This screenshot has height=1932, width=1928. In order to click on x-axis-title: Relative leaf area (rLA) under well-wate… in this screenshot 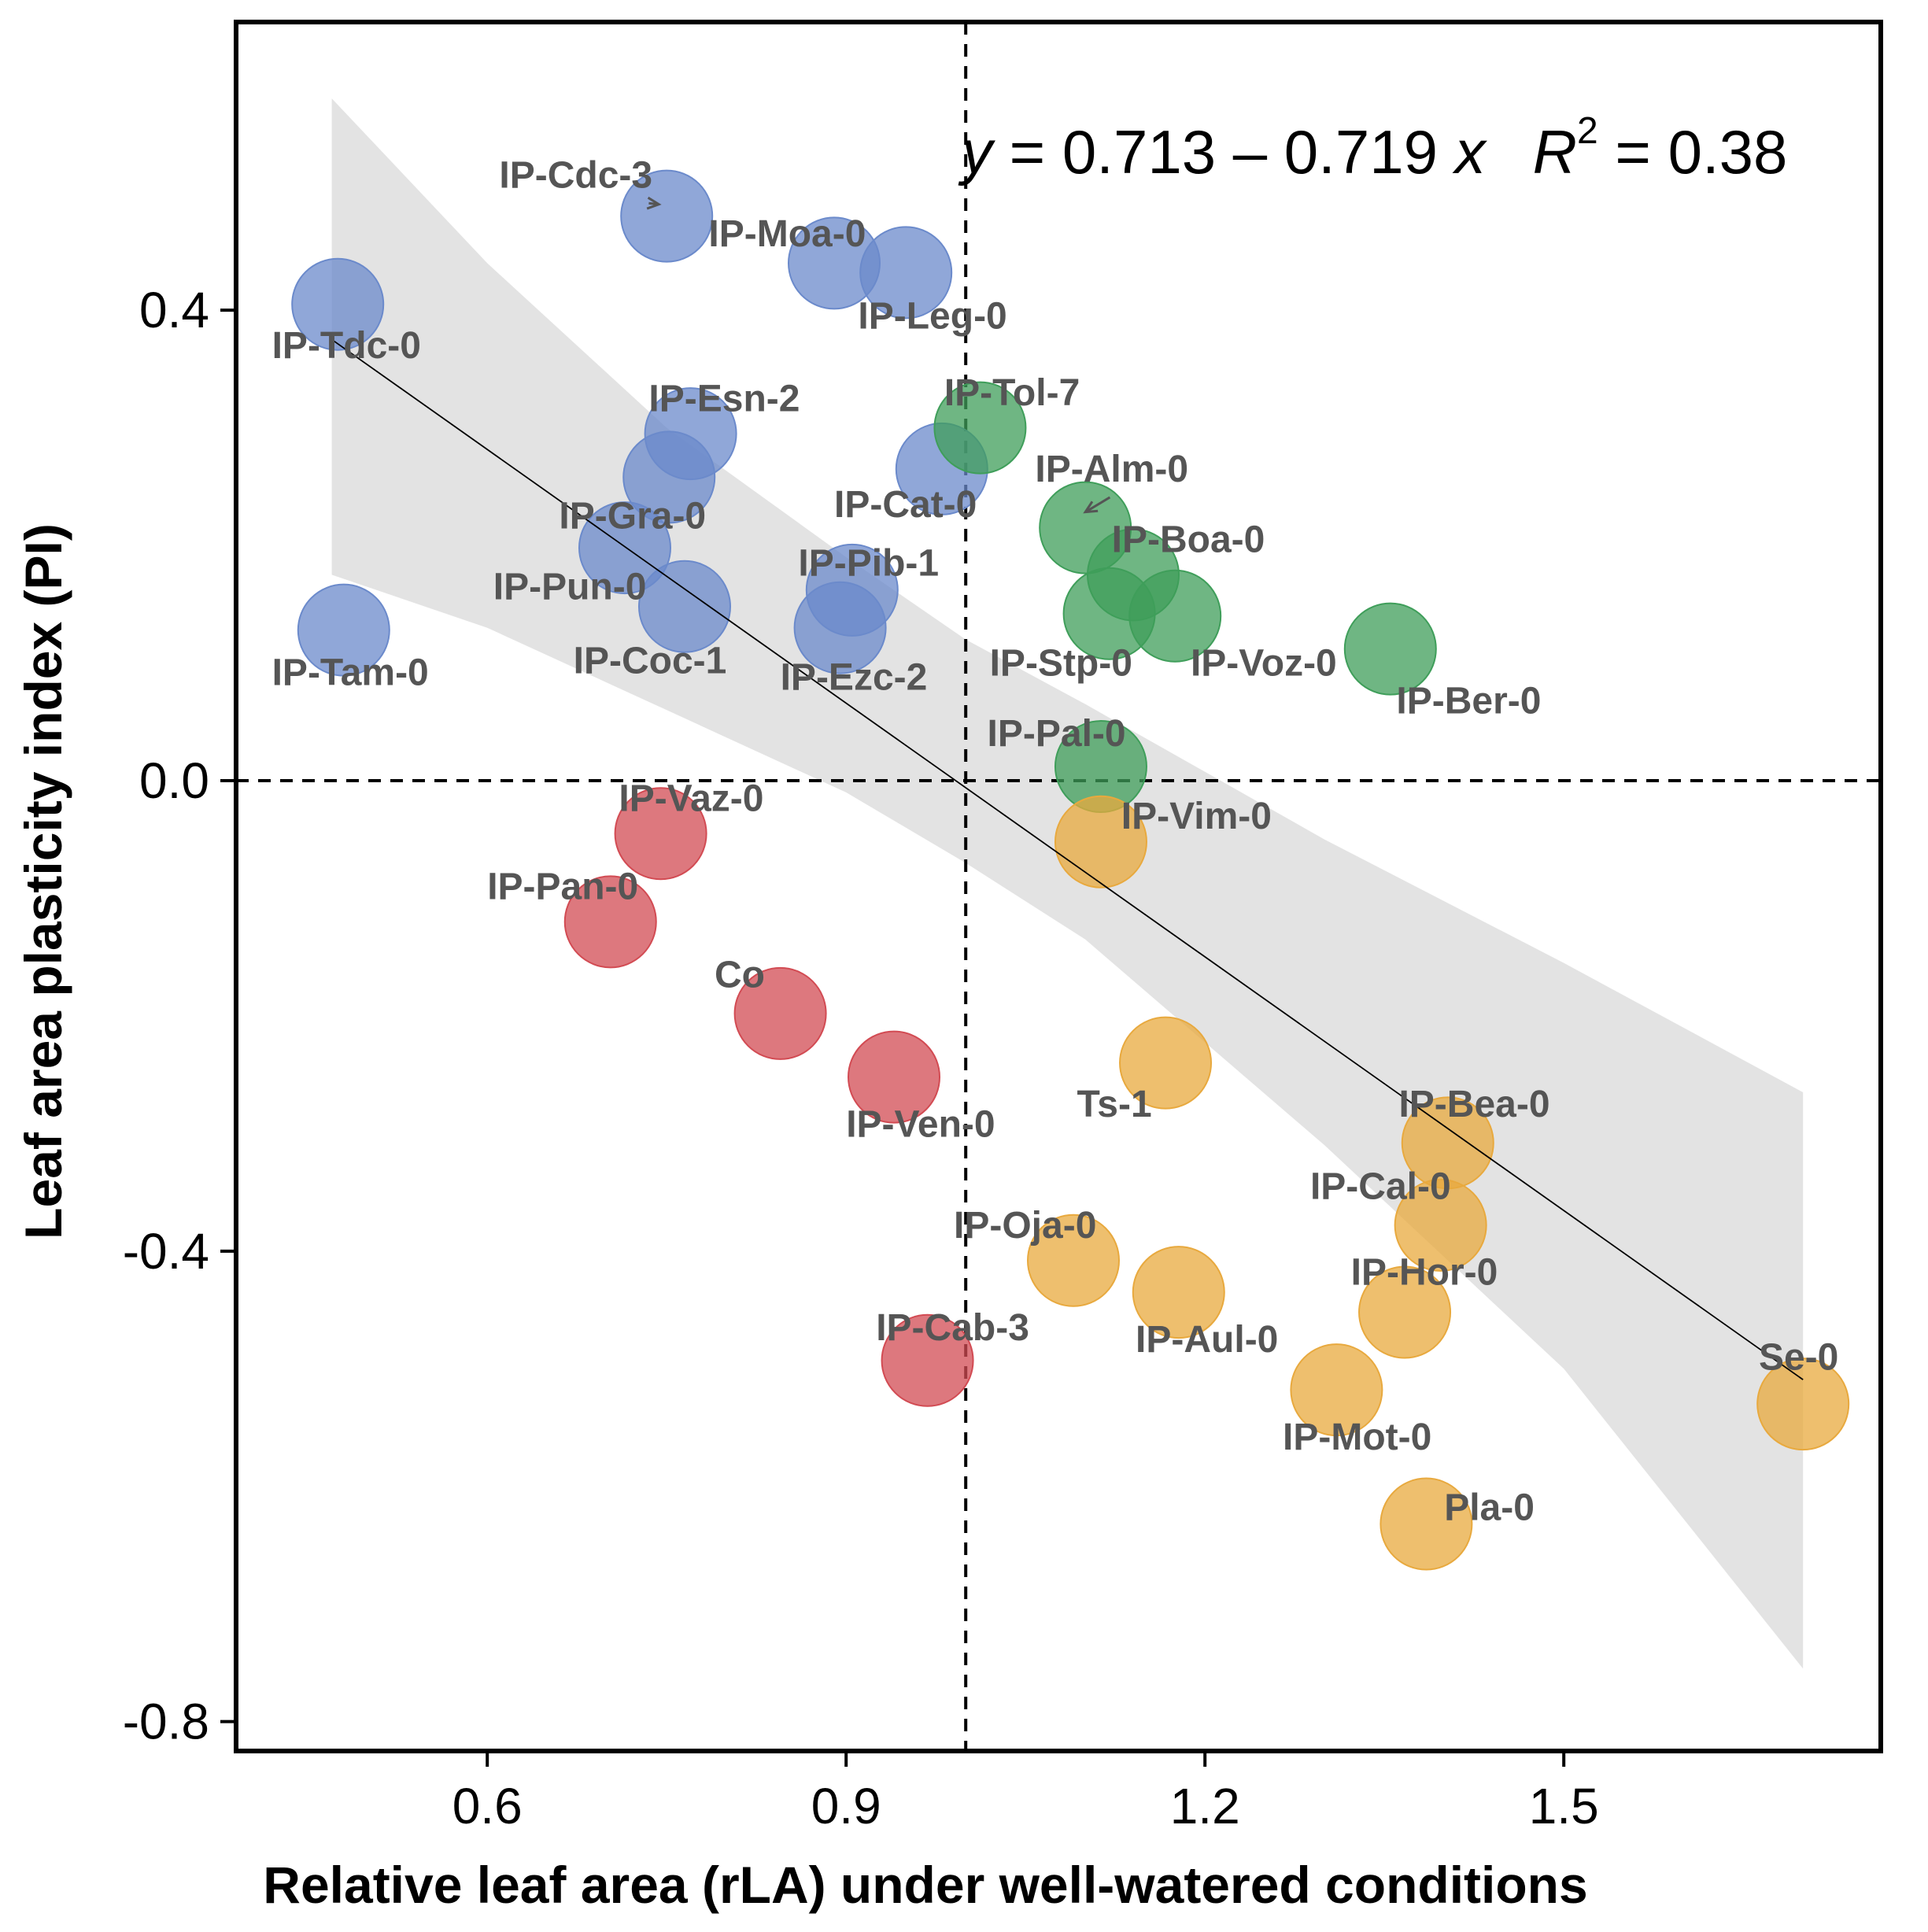, I will do `click(925, 1885)`.